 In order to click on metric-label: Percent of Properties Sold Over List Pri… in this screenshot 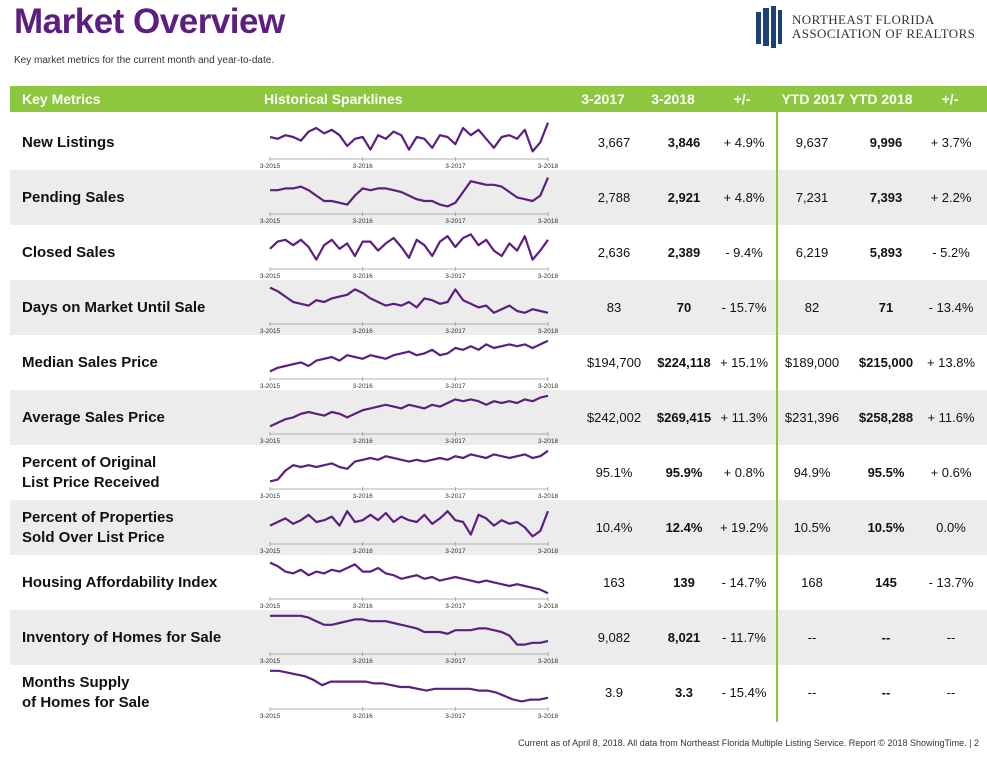, I will do `click(142, 527)`.